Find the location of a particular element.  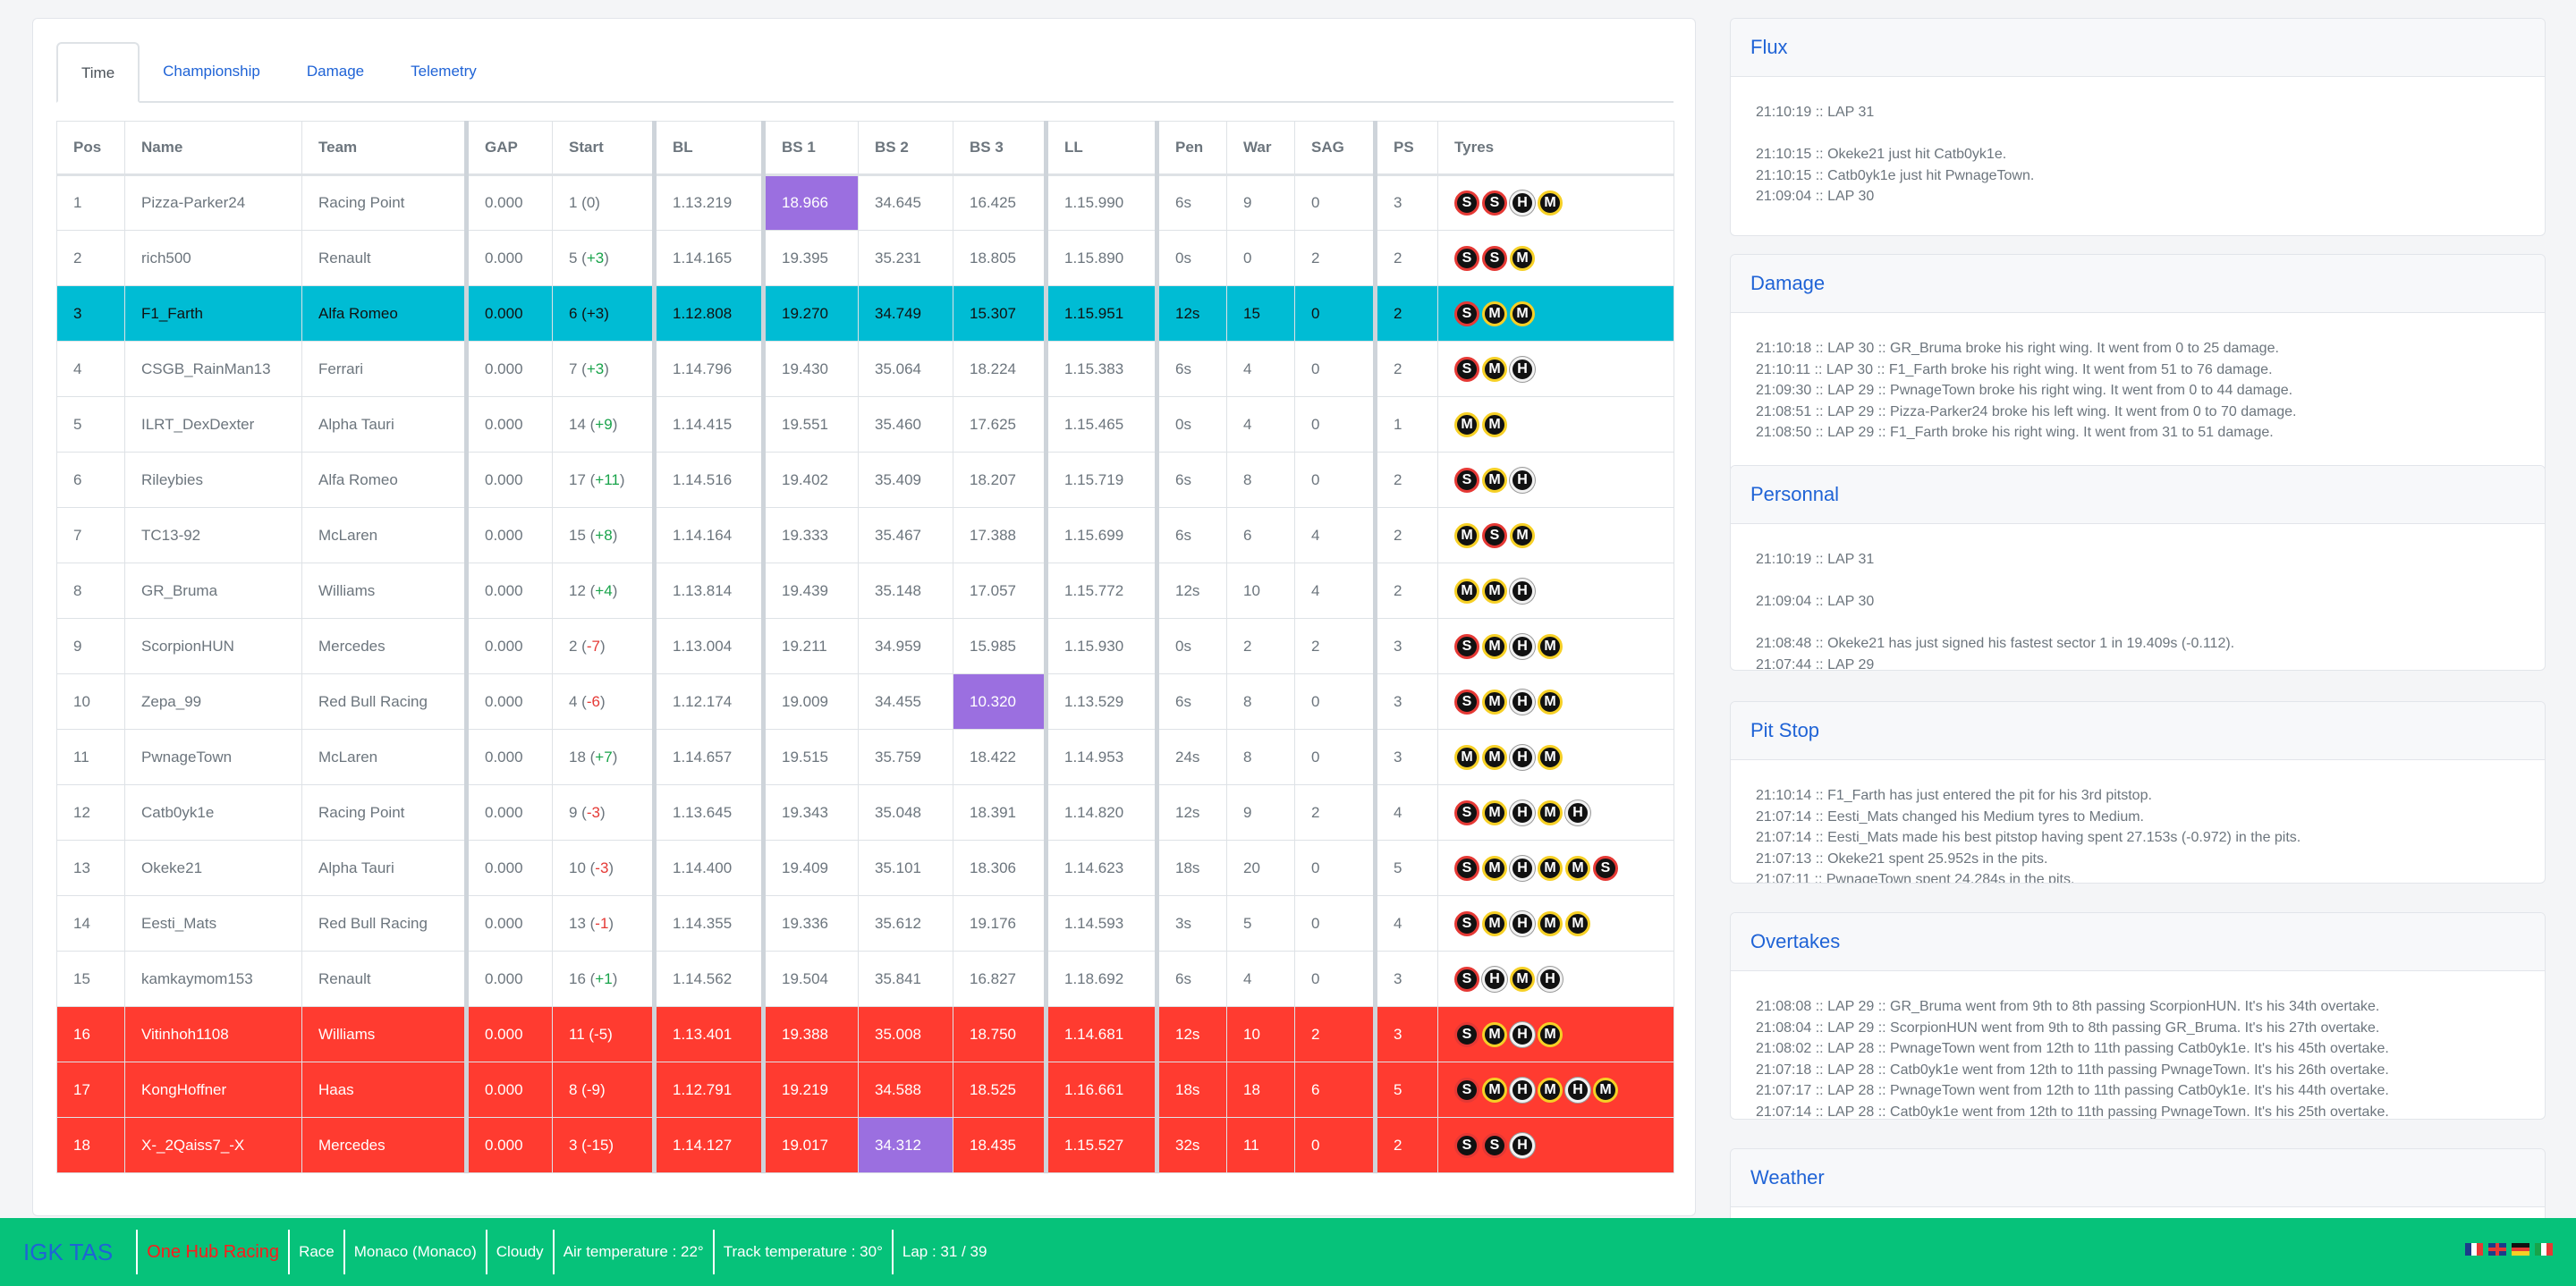

cell-bs1: 19.343 is located at coordinates (810, 812).